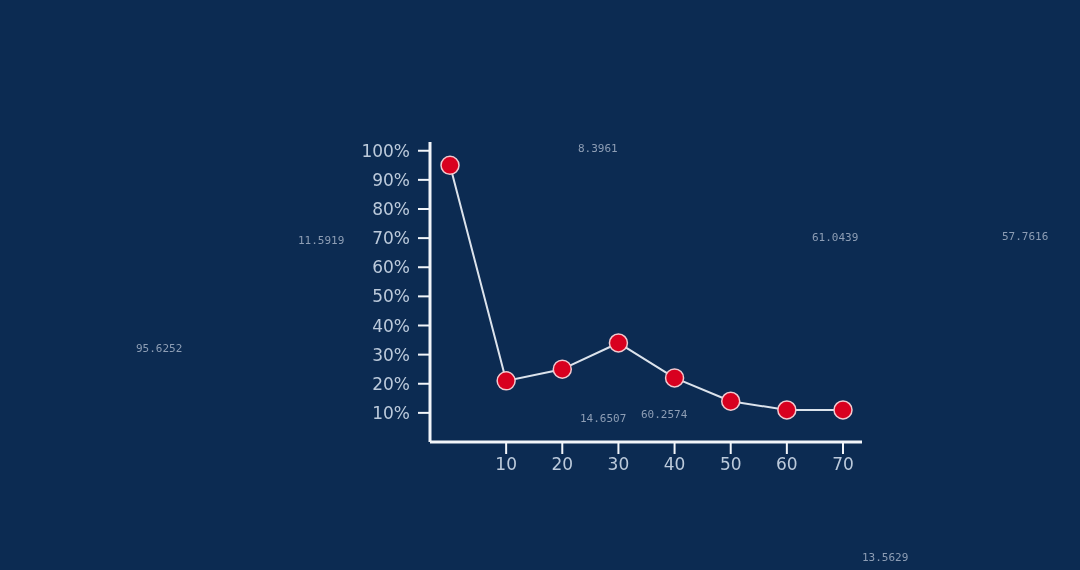 The height and width of the screenshot is (570, 1080). Describe the element at coordinates (618, 464) in the screenshot. I see `x-tick-label: 30` at that location.